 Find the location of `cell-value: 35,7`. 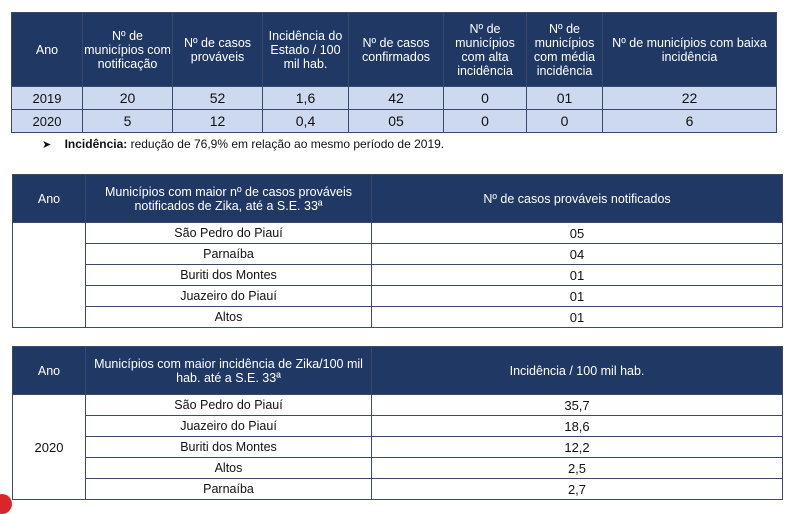

cell-value: 35,7 is located at coordinates (577, 405).